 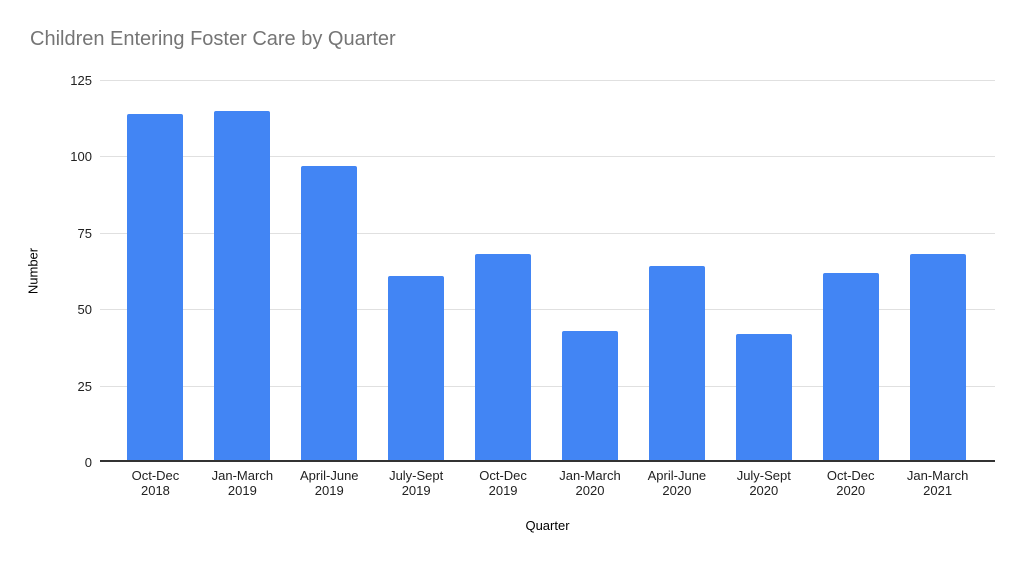 What do you see at coordinates (547, 461) in the screenshot?
I see `x-axis-line` at bounding box center [547, 461].